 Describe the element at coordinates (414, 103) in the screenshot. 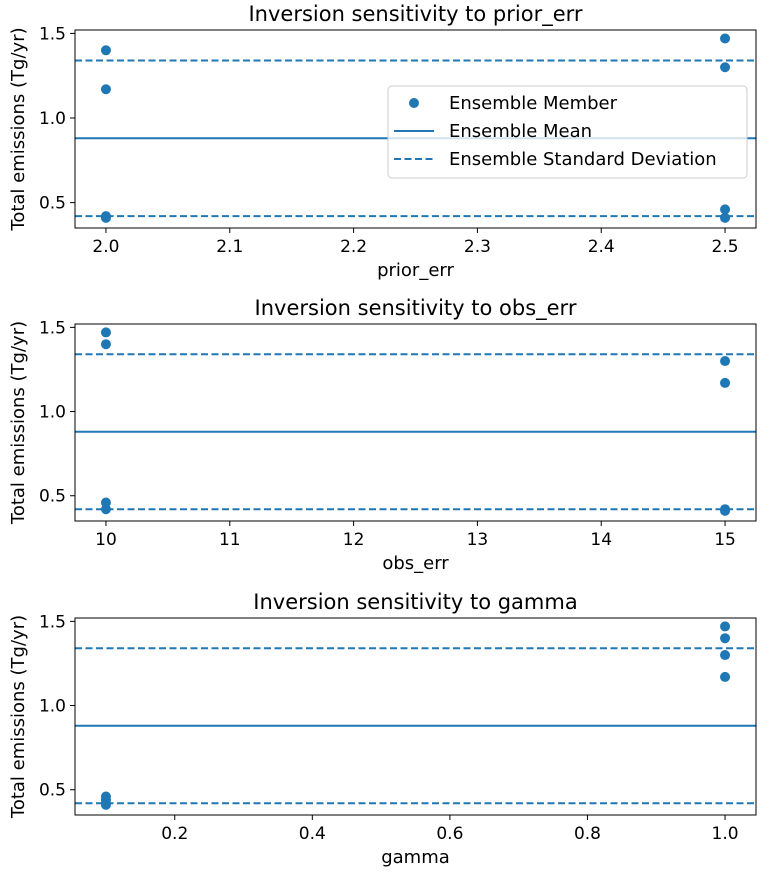

I see `legend-member-marker` at that location.